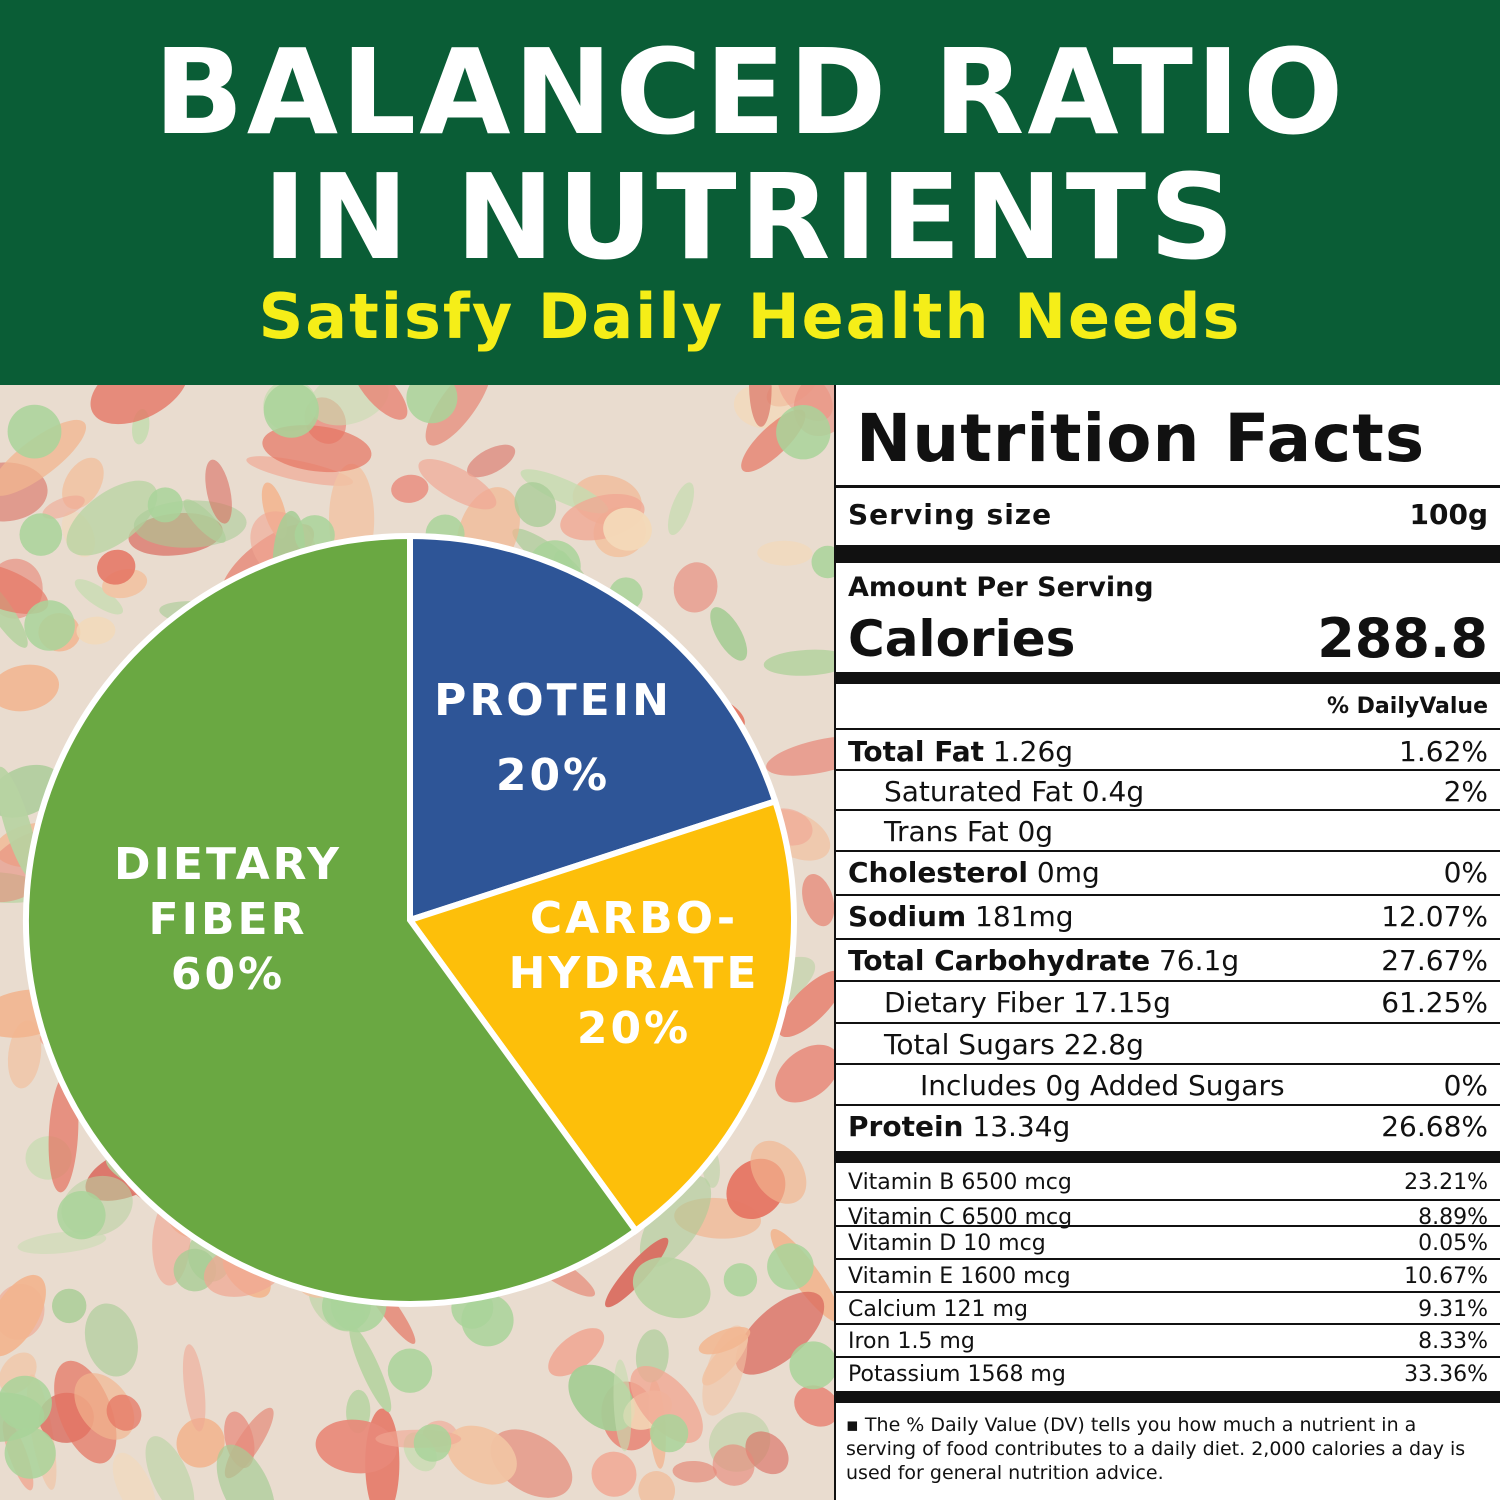 The width and height of the screenshot is (1500, 1504). I want to click on vitamin-row: Vitamin D 10 mcg 0.05%, so click(1168, 1244).